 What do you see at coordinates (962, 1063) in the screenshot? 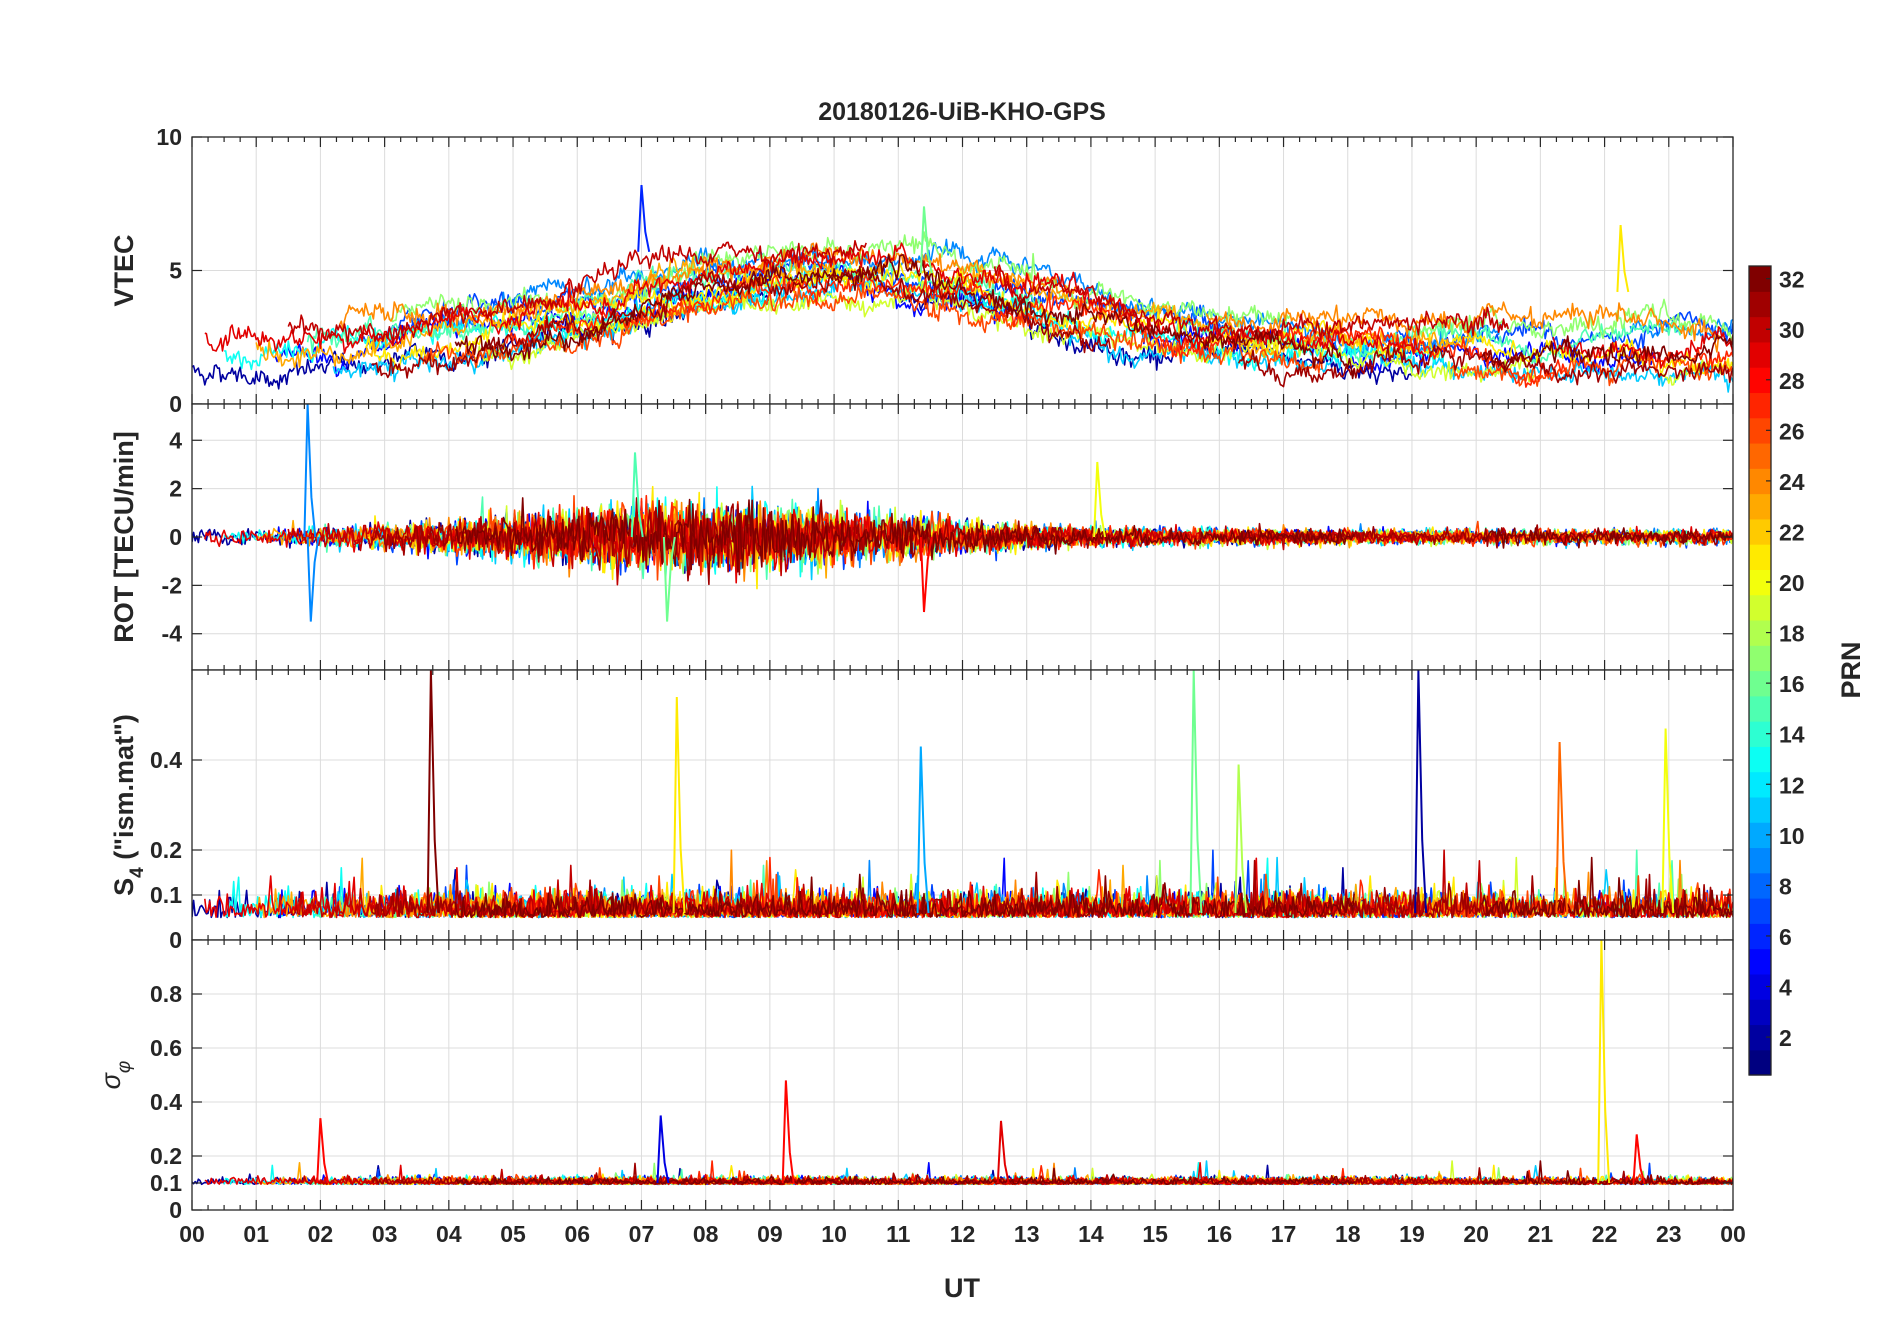
I see `series-group` at bounding box center [962, 1063].